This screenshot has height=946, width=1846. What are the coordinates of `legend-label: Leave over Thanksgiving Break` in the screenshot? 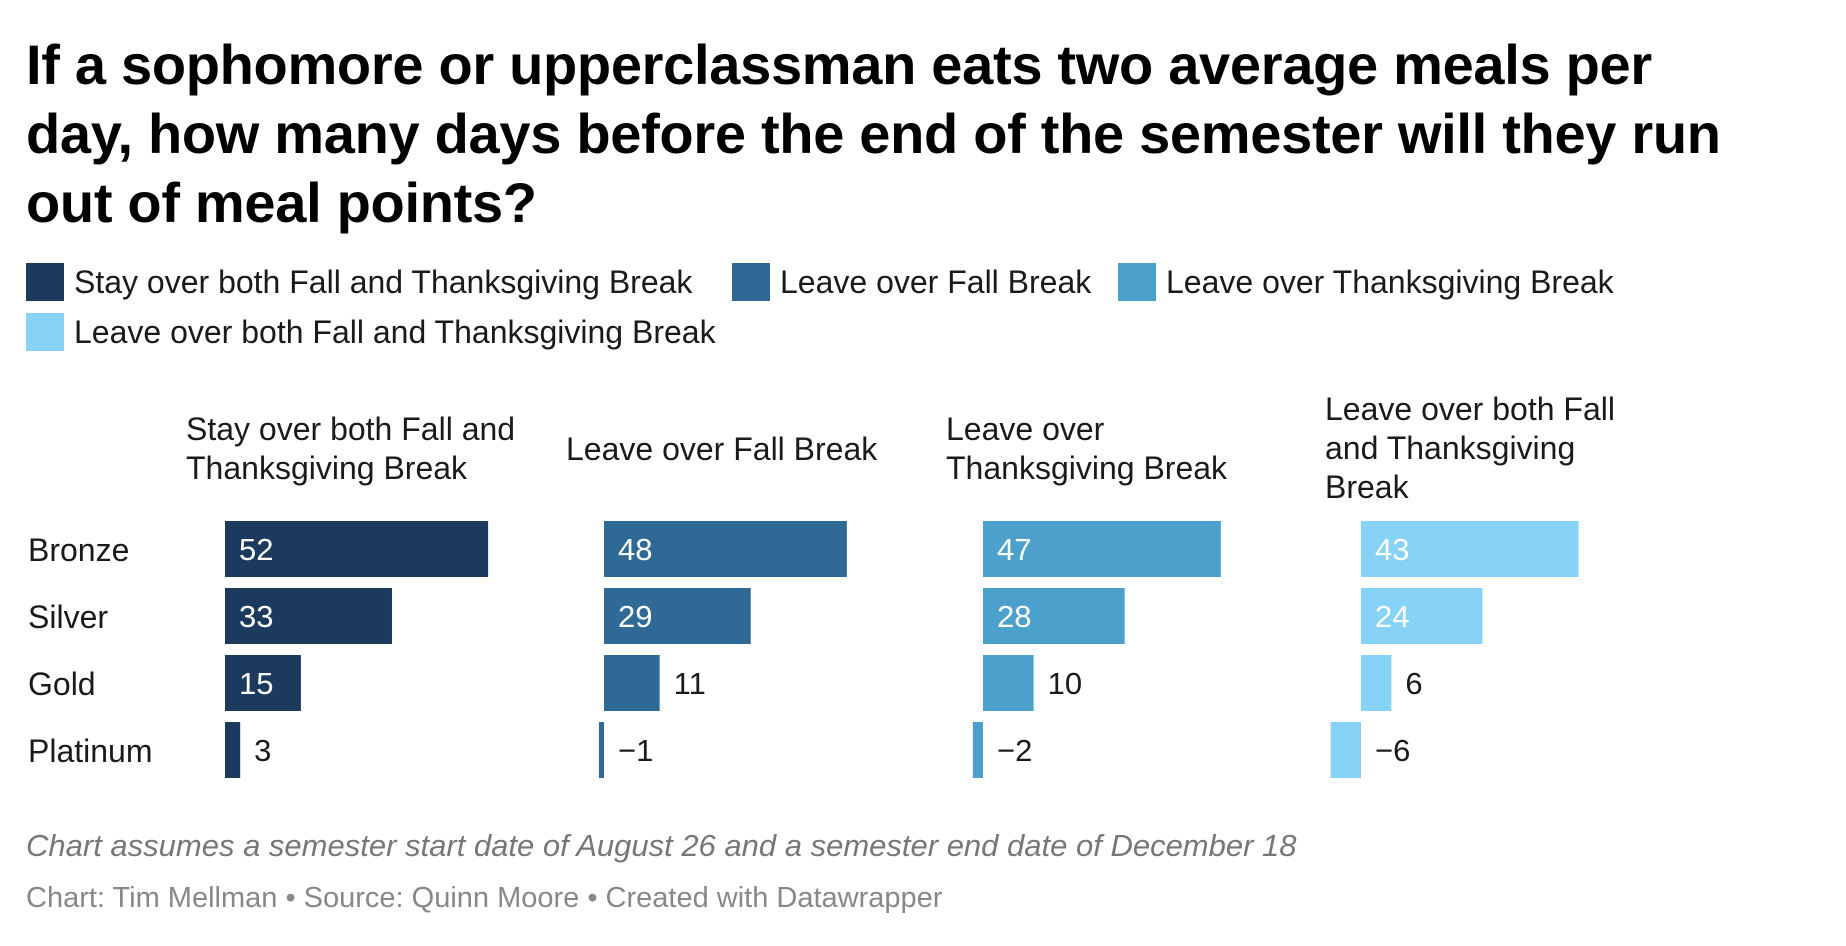 It's located at (1390, 281).